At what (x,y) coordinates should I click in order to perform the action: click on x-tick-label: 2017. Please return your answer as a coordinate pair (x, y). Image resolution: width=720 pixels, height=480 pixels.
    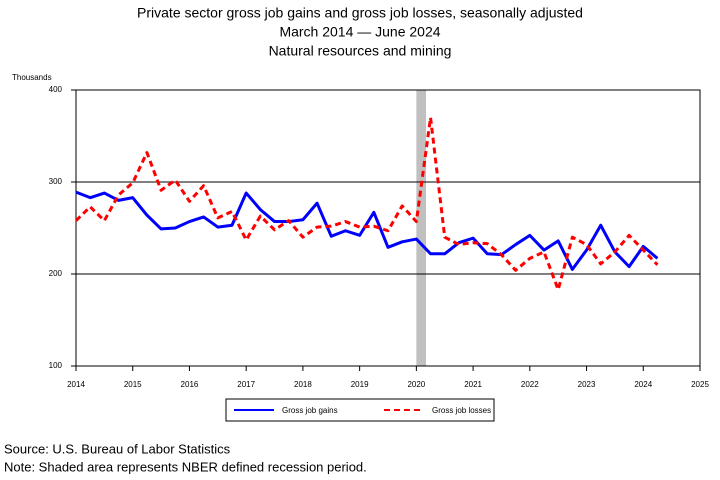
    Looking at the image, I should click on (246, 384).